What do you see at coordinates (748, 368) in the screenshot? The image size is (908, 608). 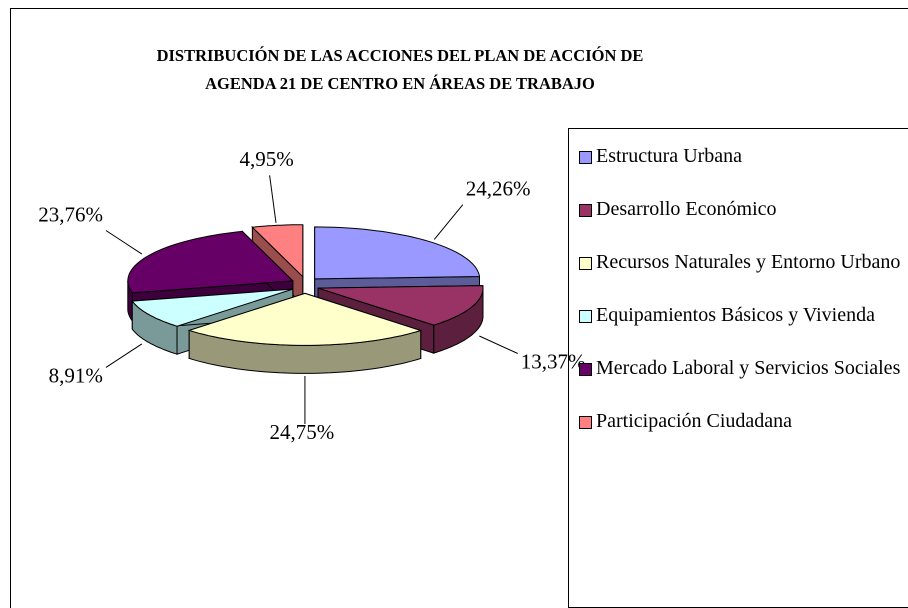 I see `legend-label: Mercado Laboral y Servicios Sociales` at bounding box center [748, 368].